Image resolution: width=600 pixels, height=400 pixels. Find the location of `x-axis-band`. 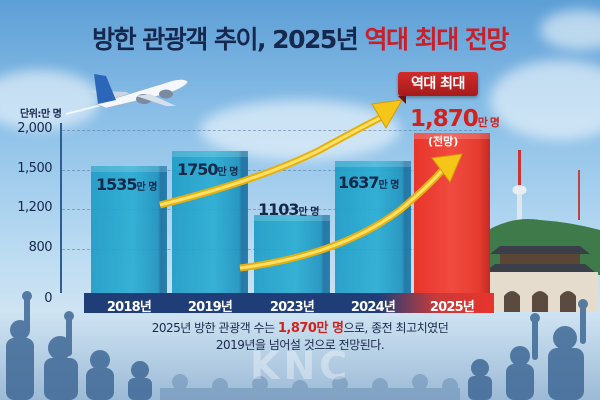

x-axis-band is located at coordinates (289, 303).